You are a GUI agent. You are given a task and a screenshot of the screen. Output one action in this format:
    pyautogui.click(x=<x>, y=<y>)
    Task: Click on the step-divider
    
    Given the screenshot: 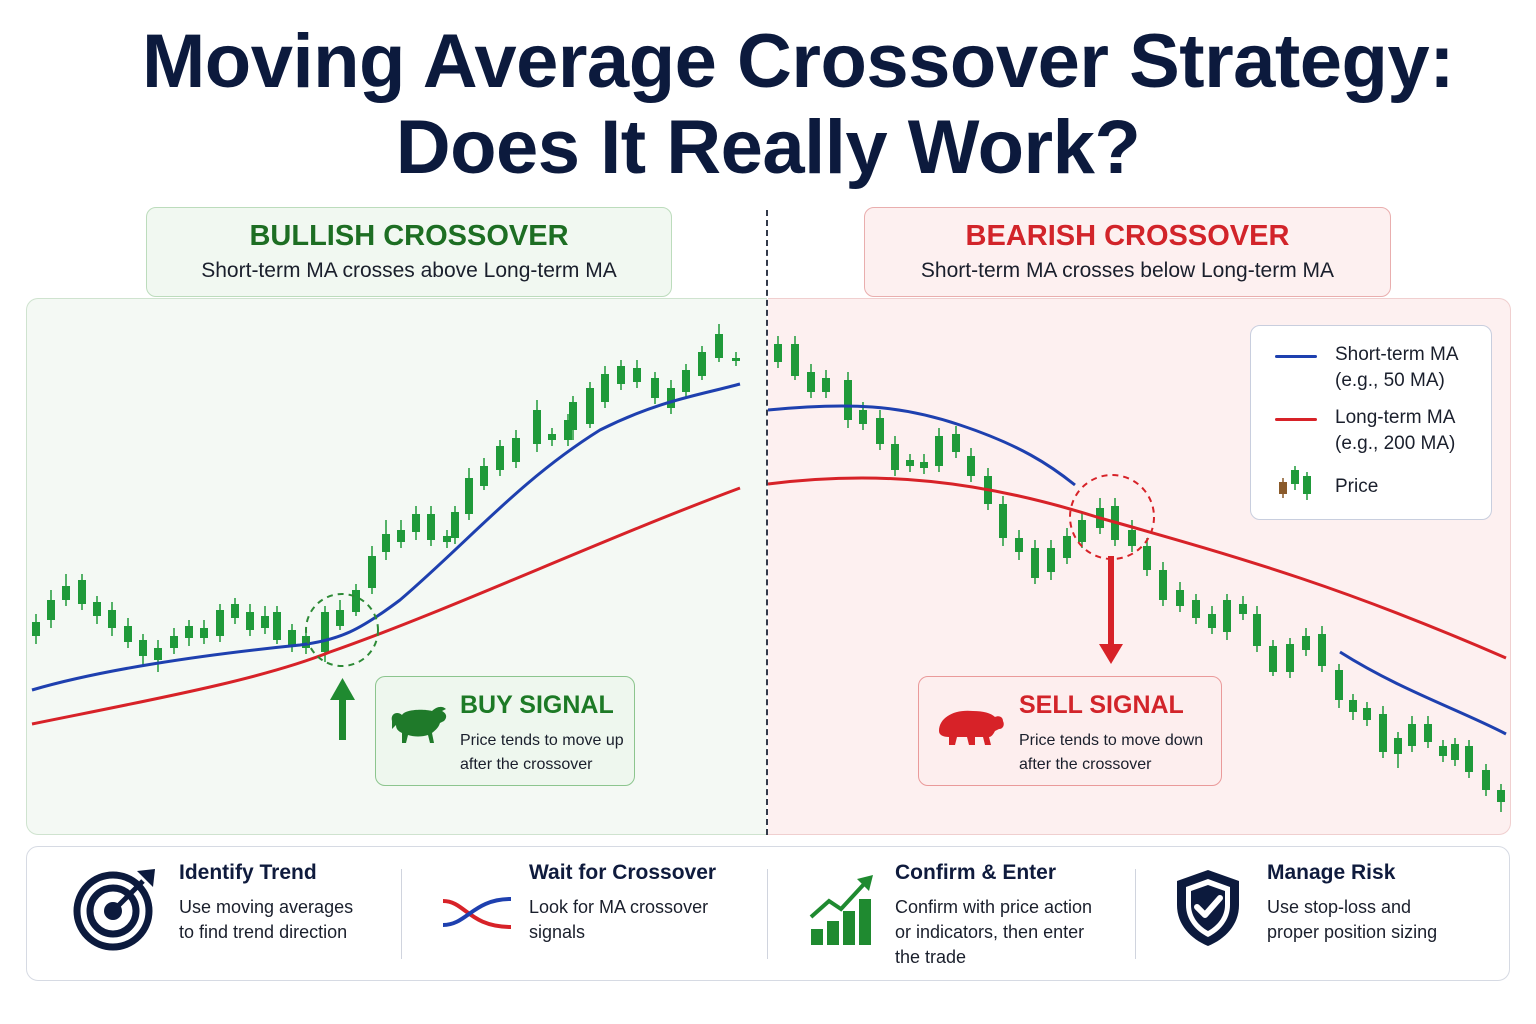 What is the action you would take?
    pyautogui.click(x=401, y=914)
    